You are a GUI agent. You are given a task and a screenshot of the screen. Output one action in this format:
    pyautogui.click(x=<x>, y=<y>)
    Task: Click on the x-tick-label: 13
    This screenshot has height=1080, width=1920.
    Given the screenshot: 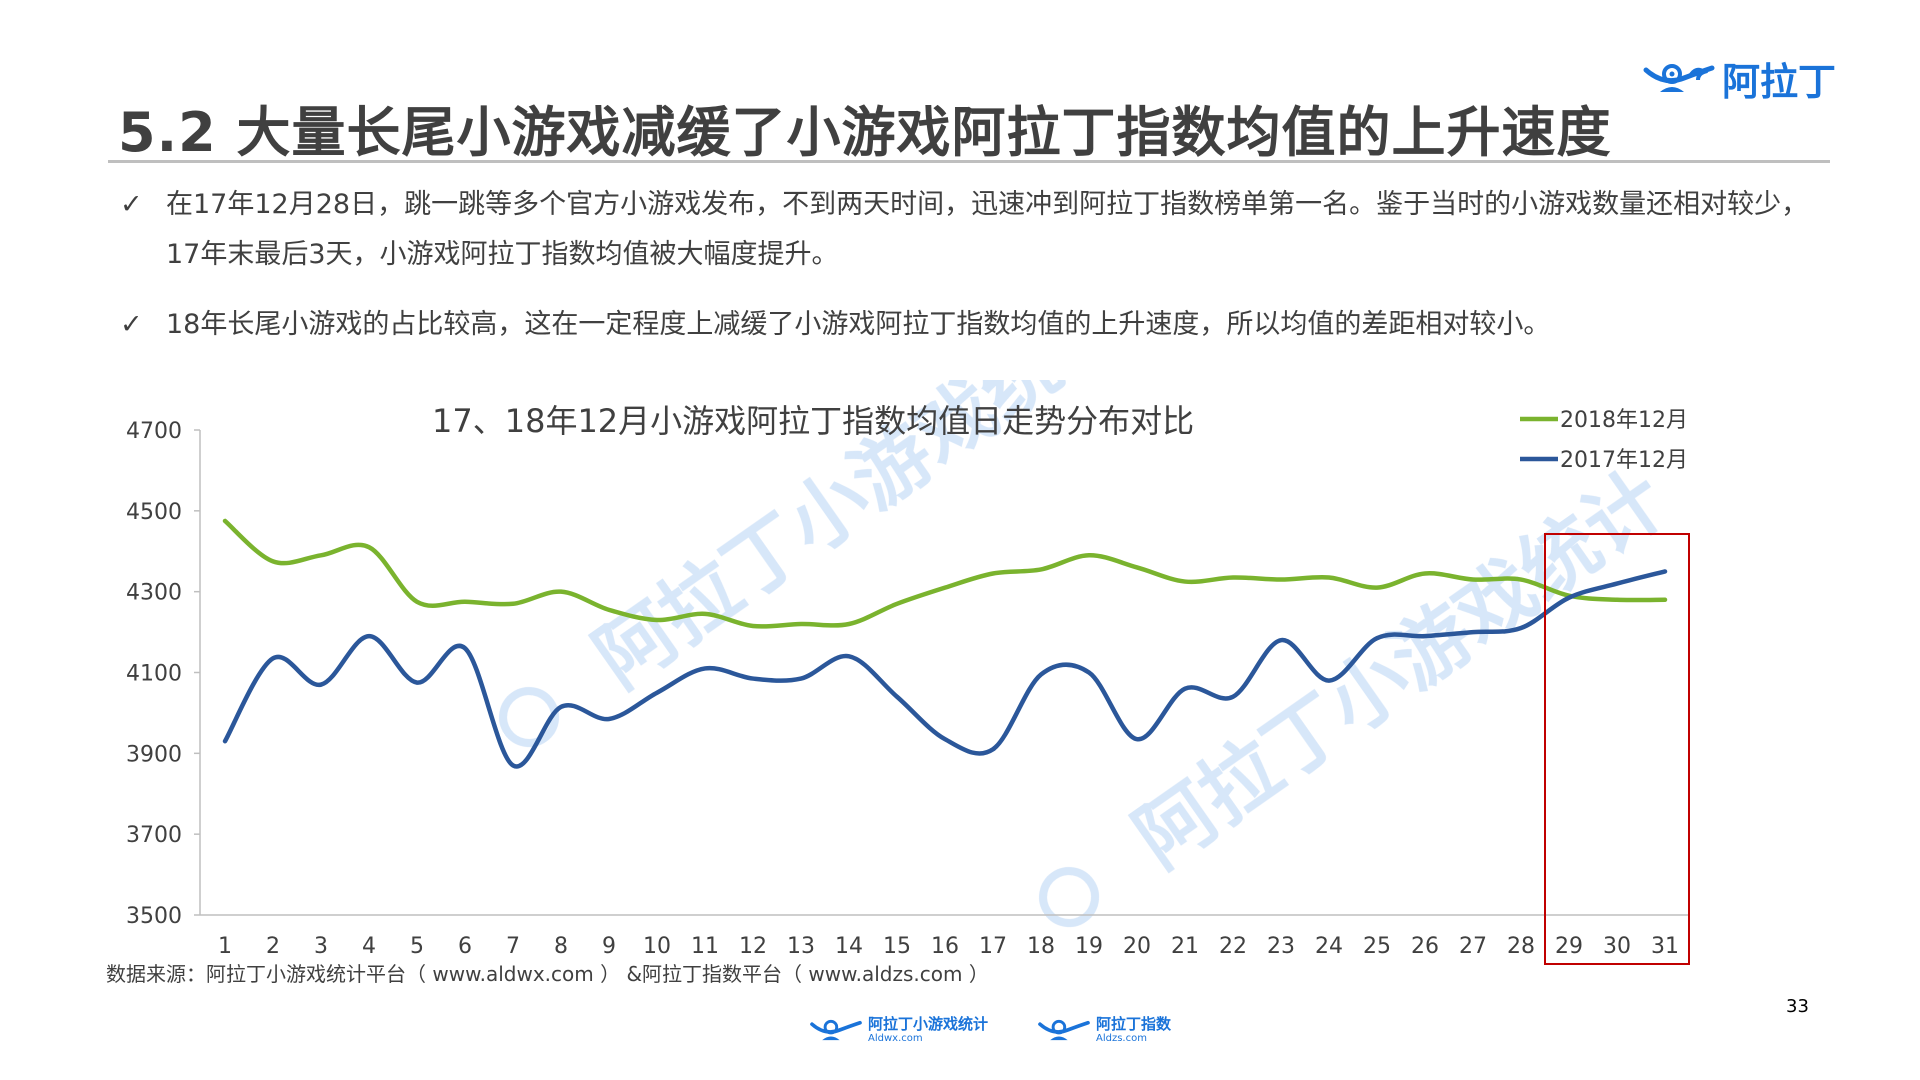 What is the action you would take?
    pyautogui.click(x=801, y=946)
    